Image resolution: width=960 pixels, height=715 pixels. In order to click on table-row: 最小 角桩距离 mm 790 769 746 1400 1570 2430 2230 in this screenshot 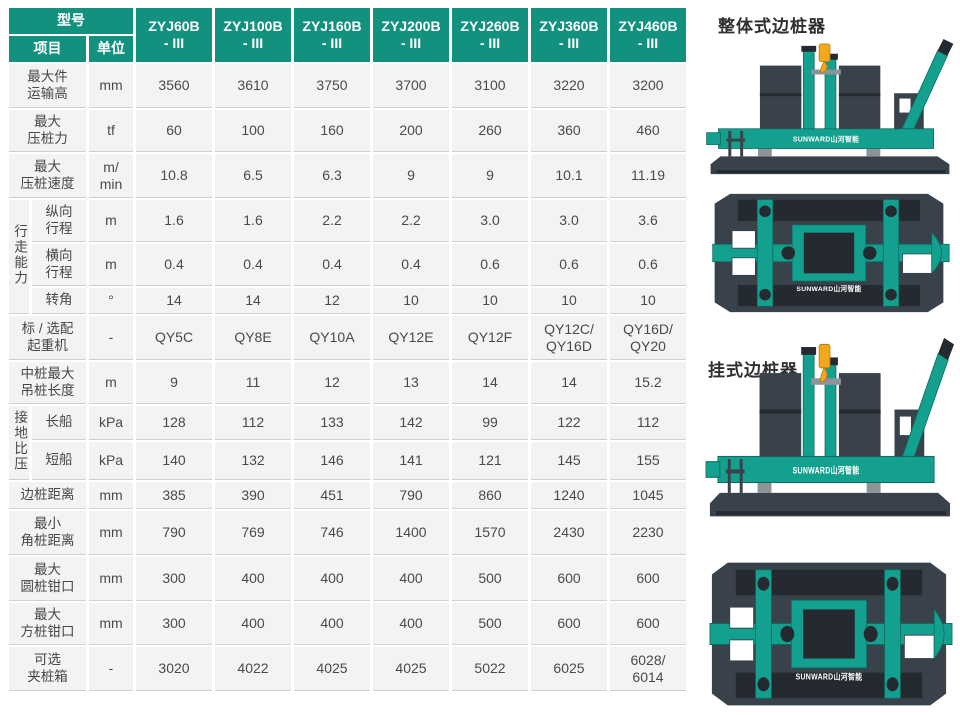, I will do `click(347, 533)`.